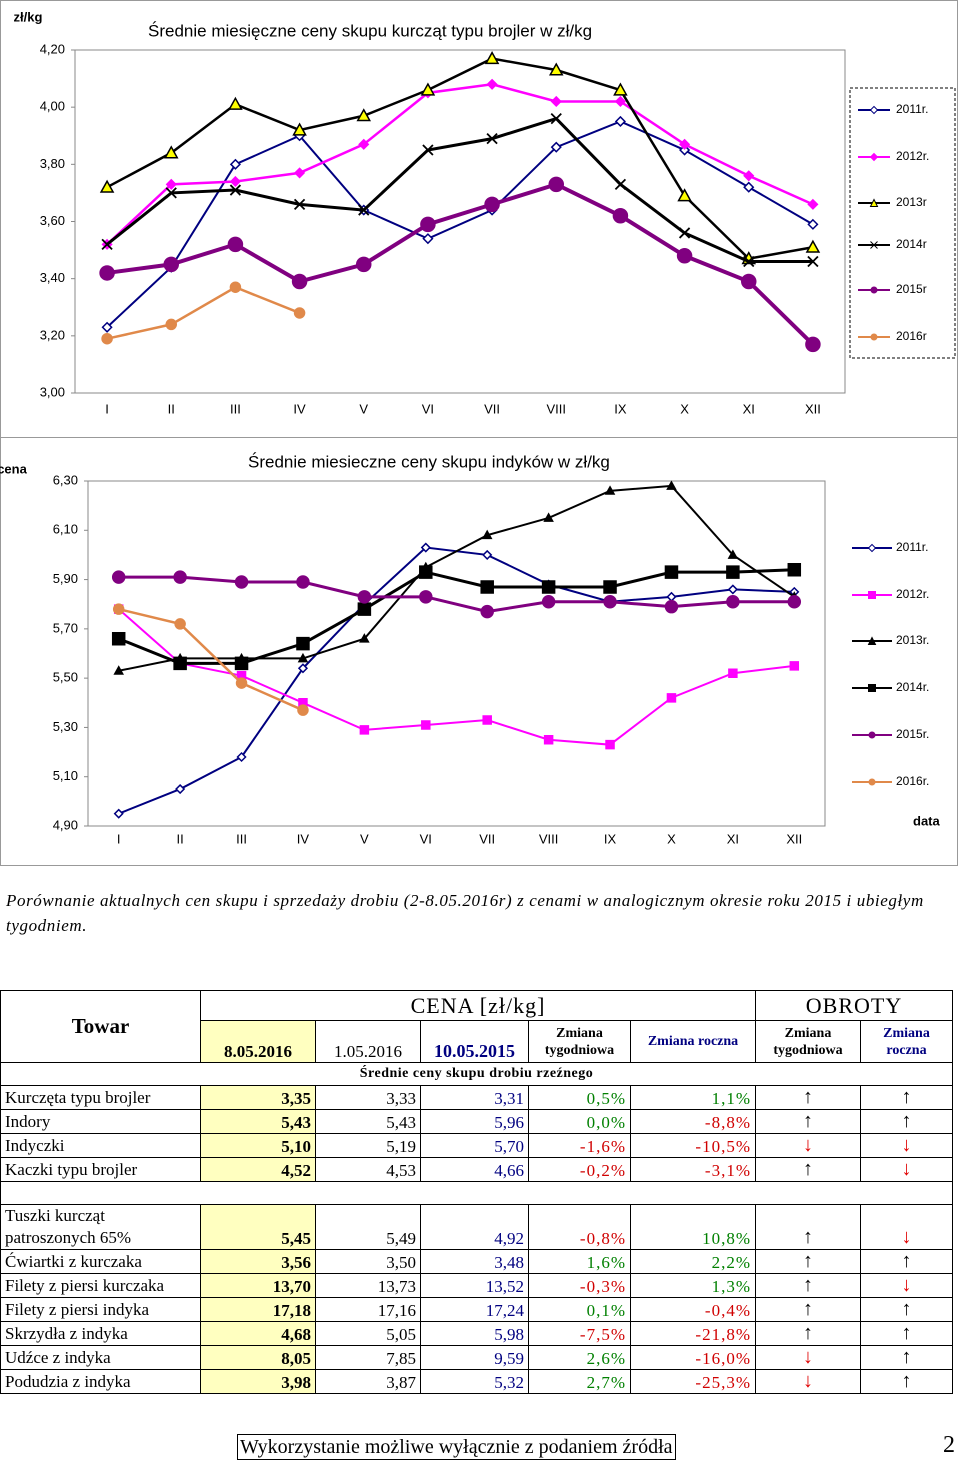 The height and width of the screenshot is (1465, 960). Describe the element at coordinates (912, 734) in the screenshot. I see `legend-label: 2015r.` at that location.